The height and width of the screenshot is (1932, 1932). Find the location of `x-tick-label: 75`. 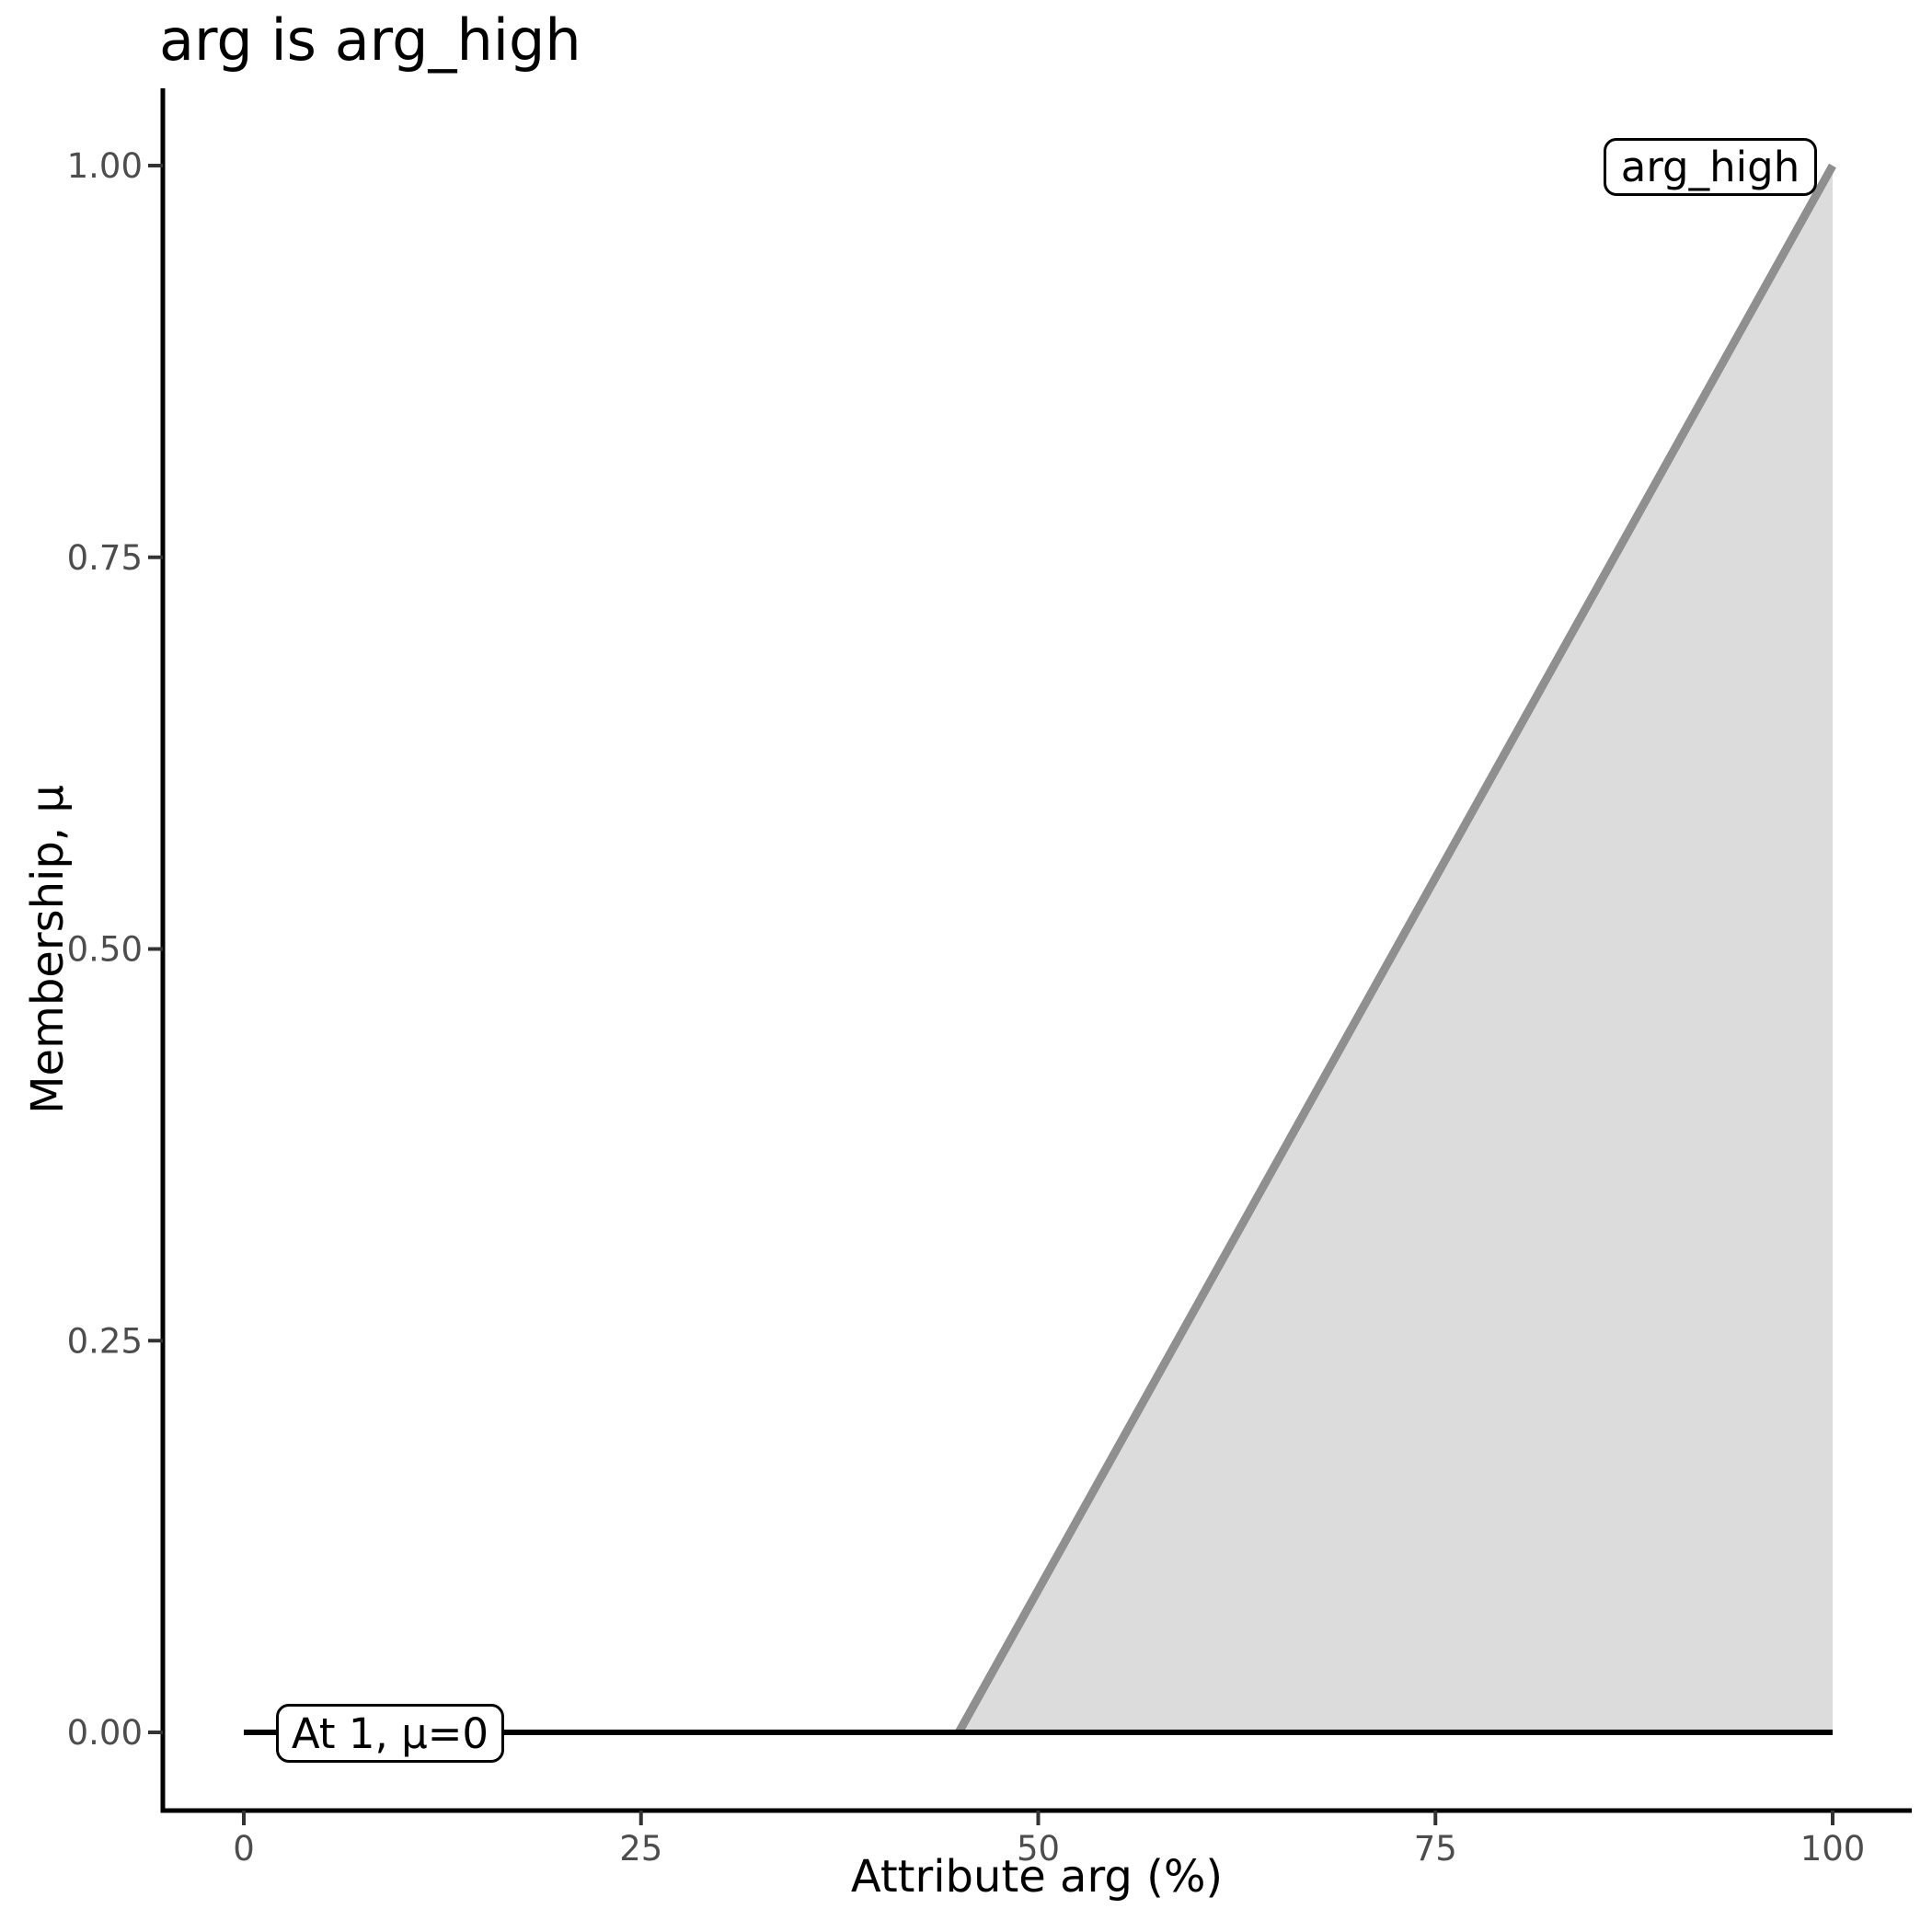

x-tick-label: 75 is located at coordinates (1435, 1849).